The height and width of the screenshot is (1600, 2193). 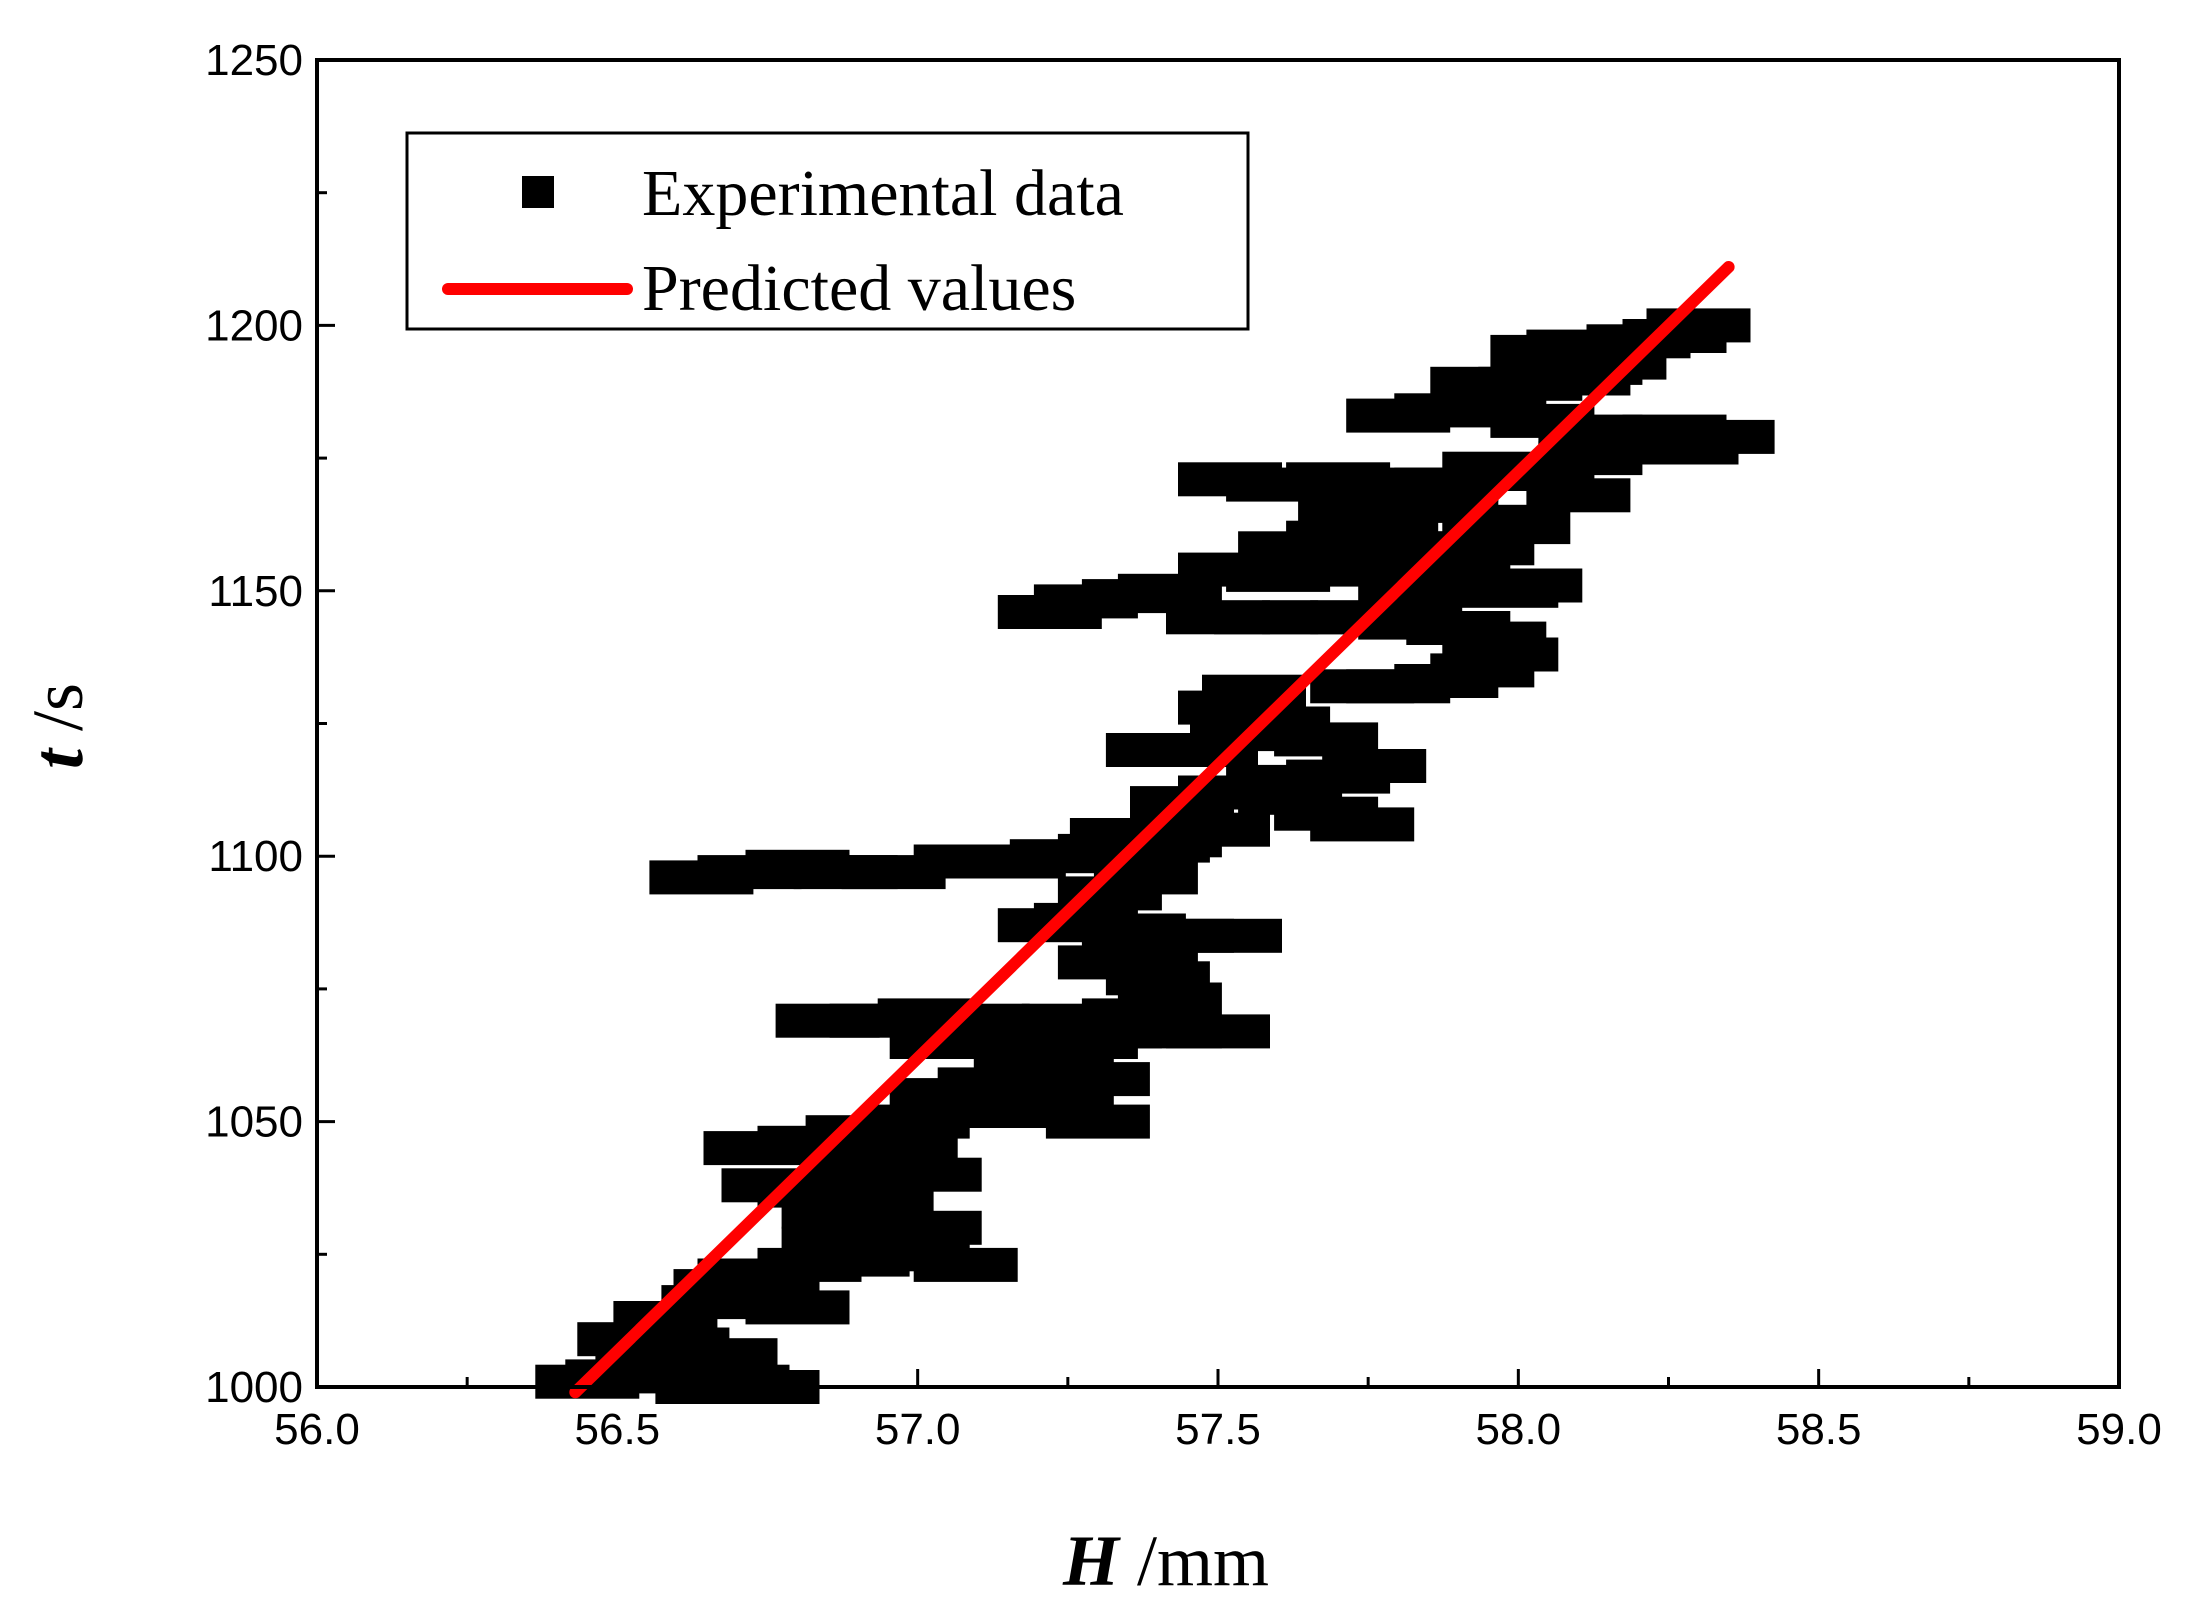 What do you see at coordinates (1218, 1429) in the screenshot?
I see `x-tick-label: 57.5` at bounding box center [1218, 1429].